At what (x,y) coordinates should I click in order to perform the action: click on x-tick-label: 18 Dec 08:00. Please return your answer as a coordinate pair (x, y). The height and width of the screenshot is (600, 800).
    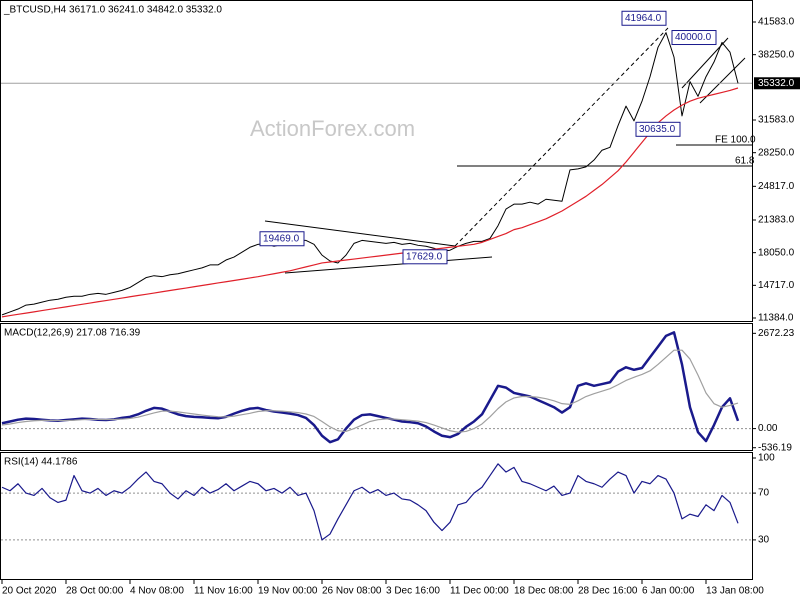
    Looking at the image, I should click on (544, 591).